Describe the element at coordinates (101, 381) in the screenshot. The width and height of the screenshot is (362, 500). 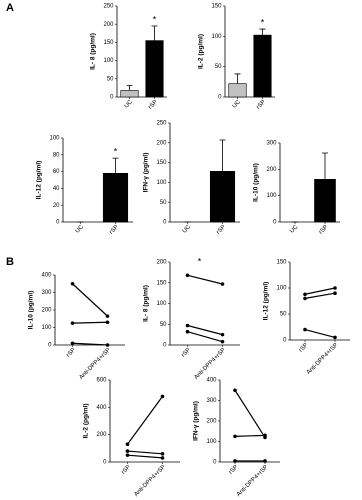
I see `y-tick-label: 600` at that location.